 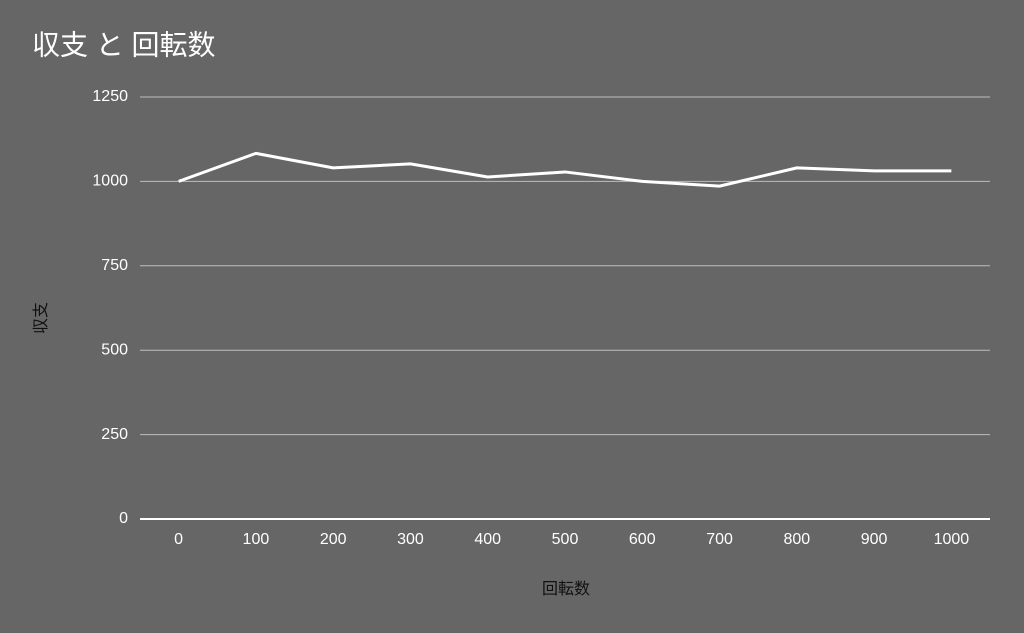 I want to click on y-tick-label: 250, so click(x=114, y=434).